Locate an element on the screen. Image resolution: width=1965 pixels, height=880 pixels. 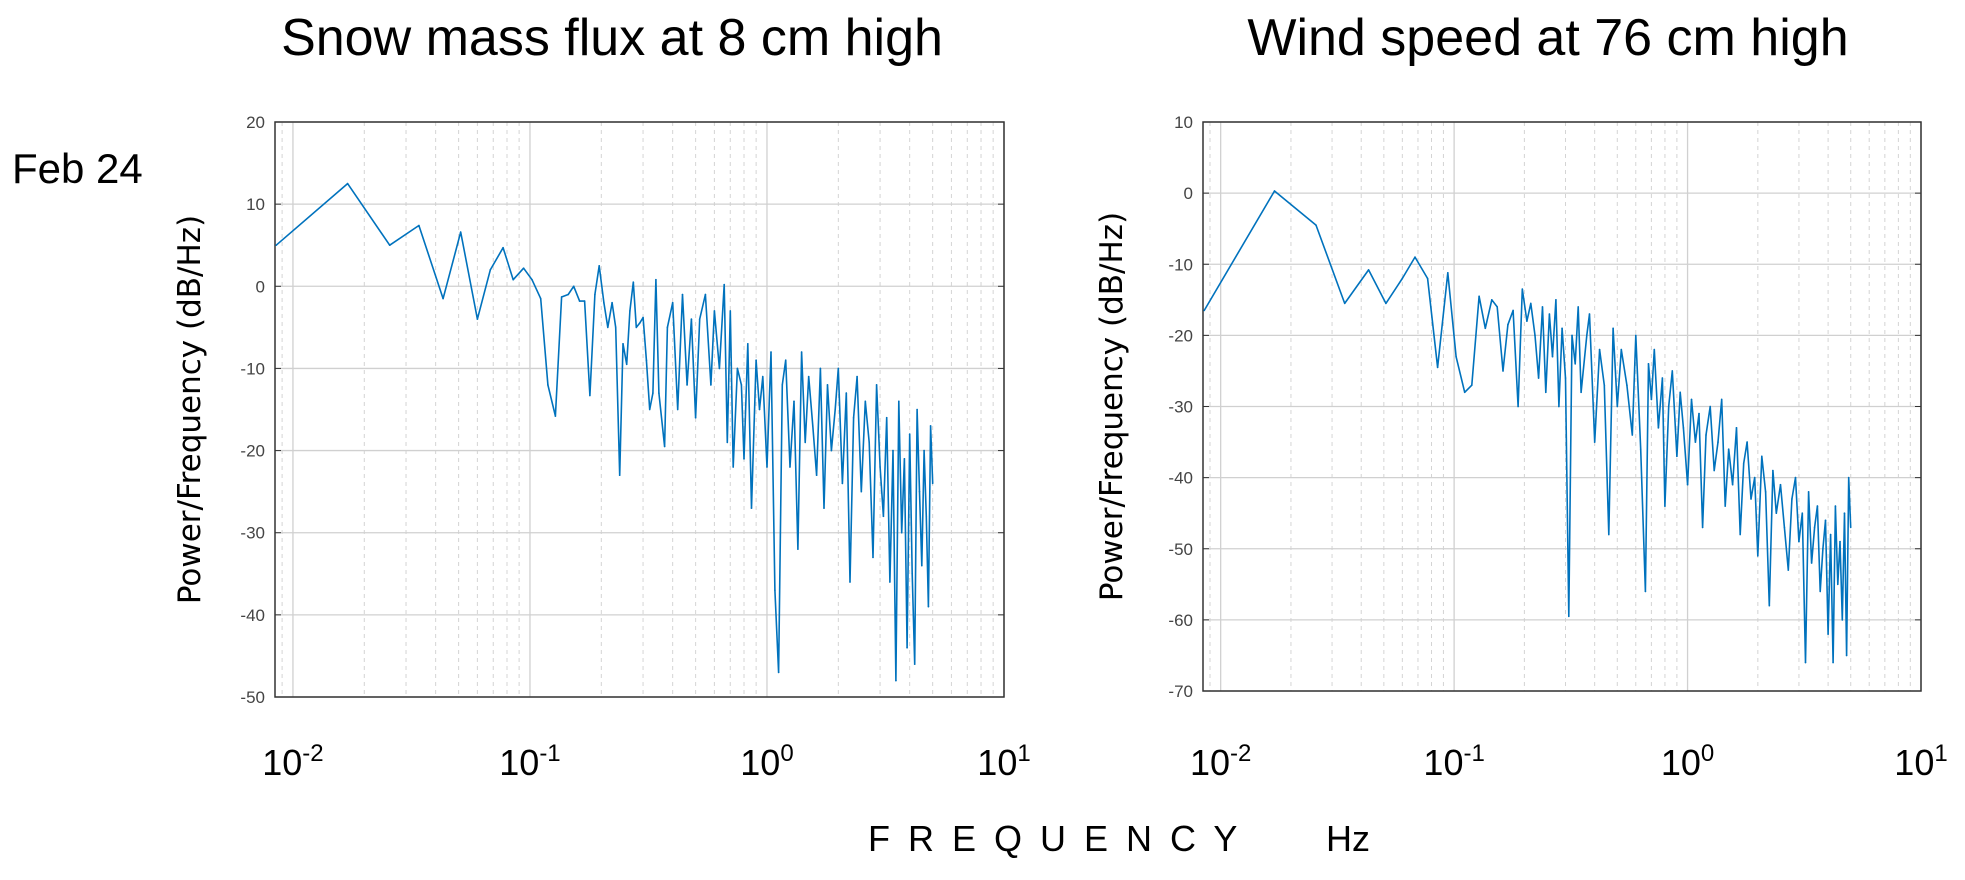
x-tick-label: 10⁻¹ is located at coordinates (1453, 761).